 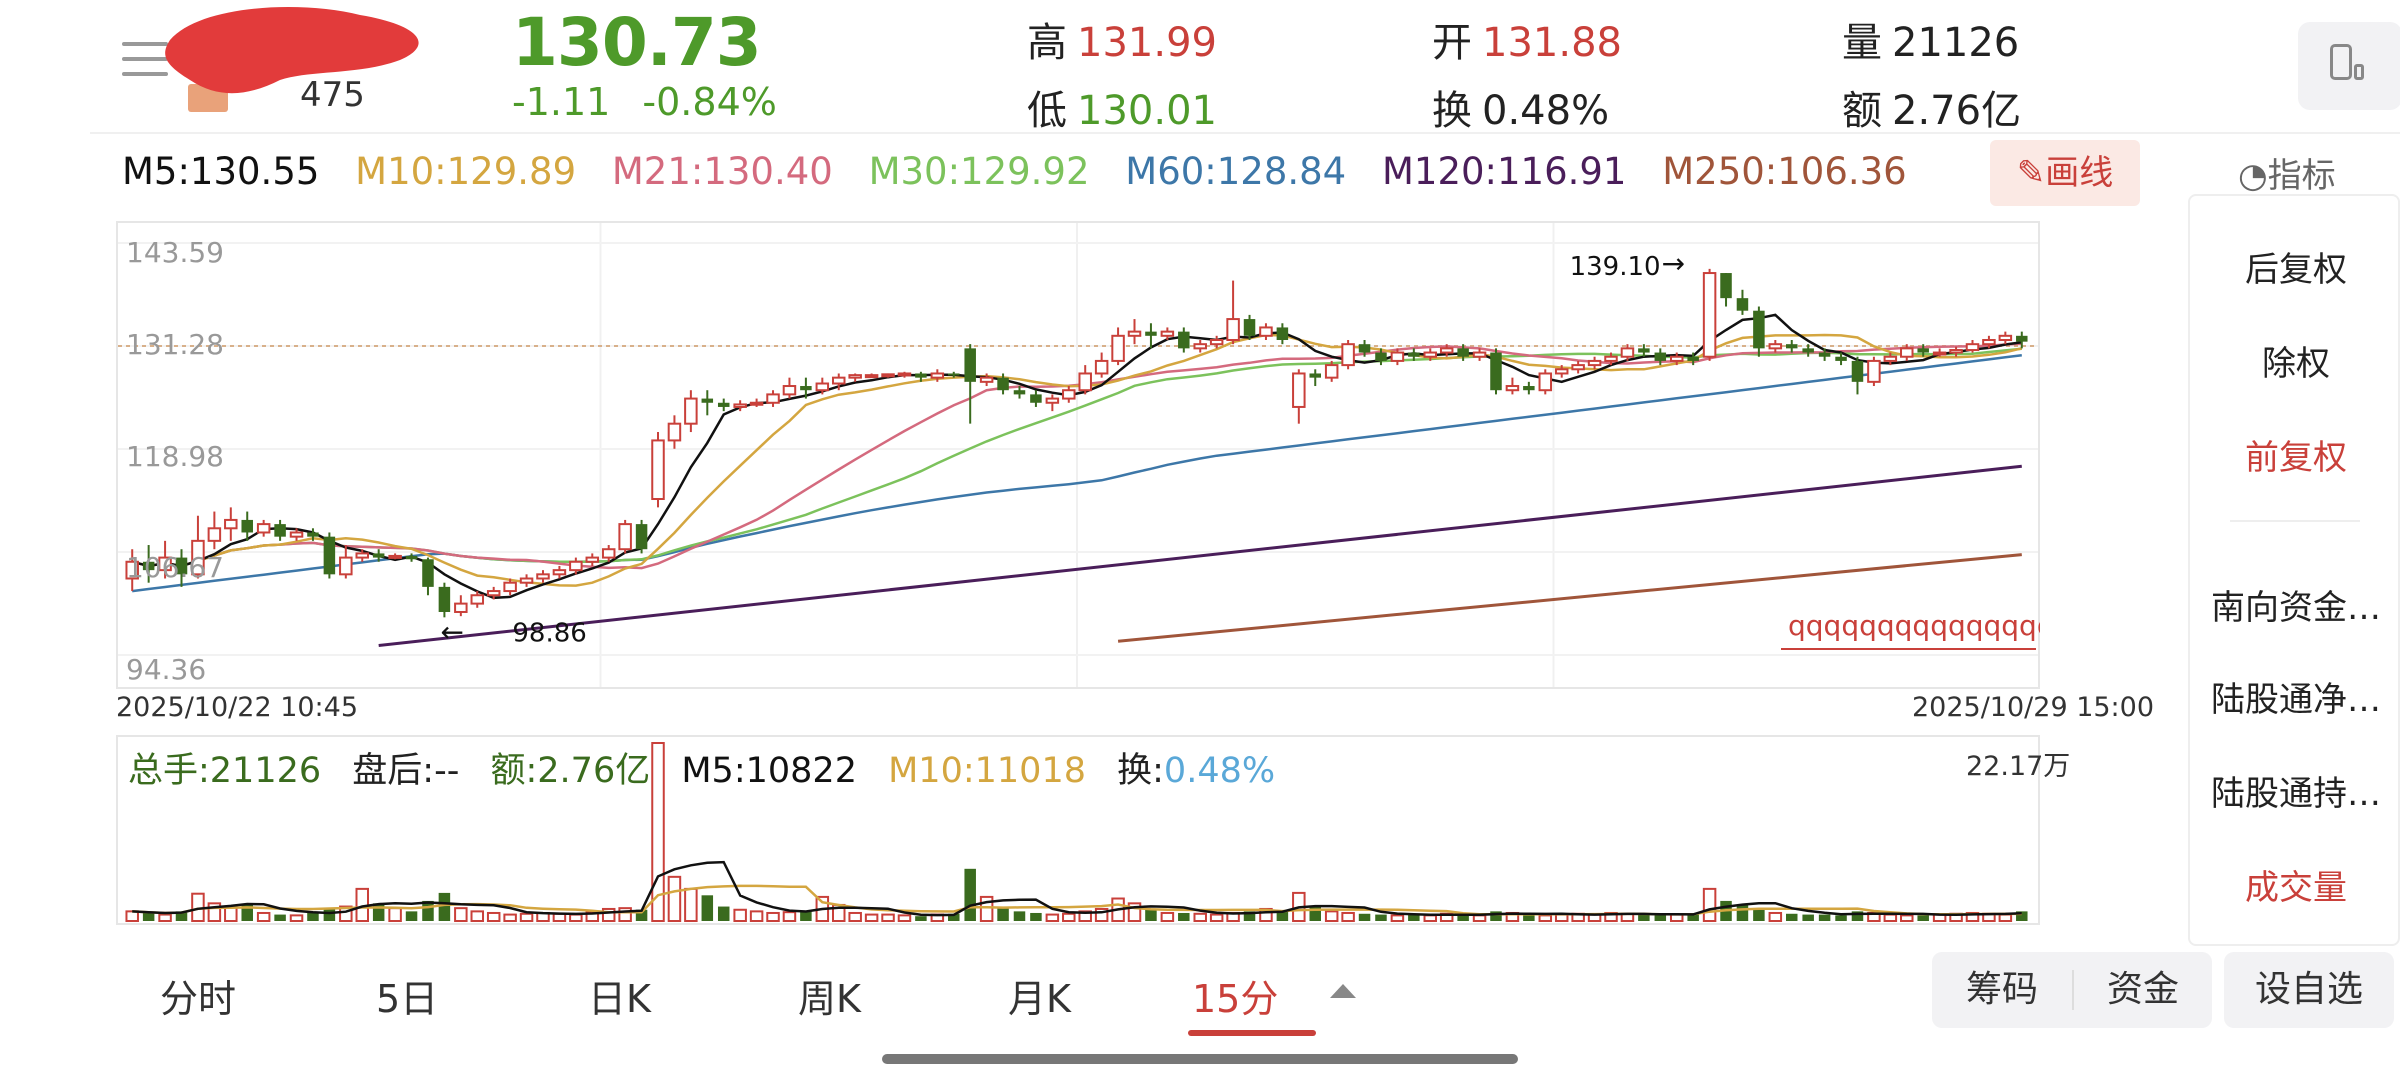 What do you see at coordinates (2349, 66) in the screenshot?
I see `landscape-toggle-button` at bounding box center [2349, 66].